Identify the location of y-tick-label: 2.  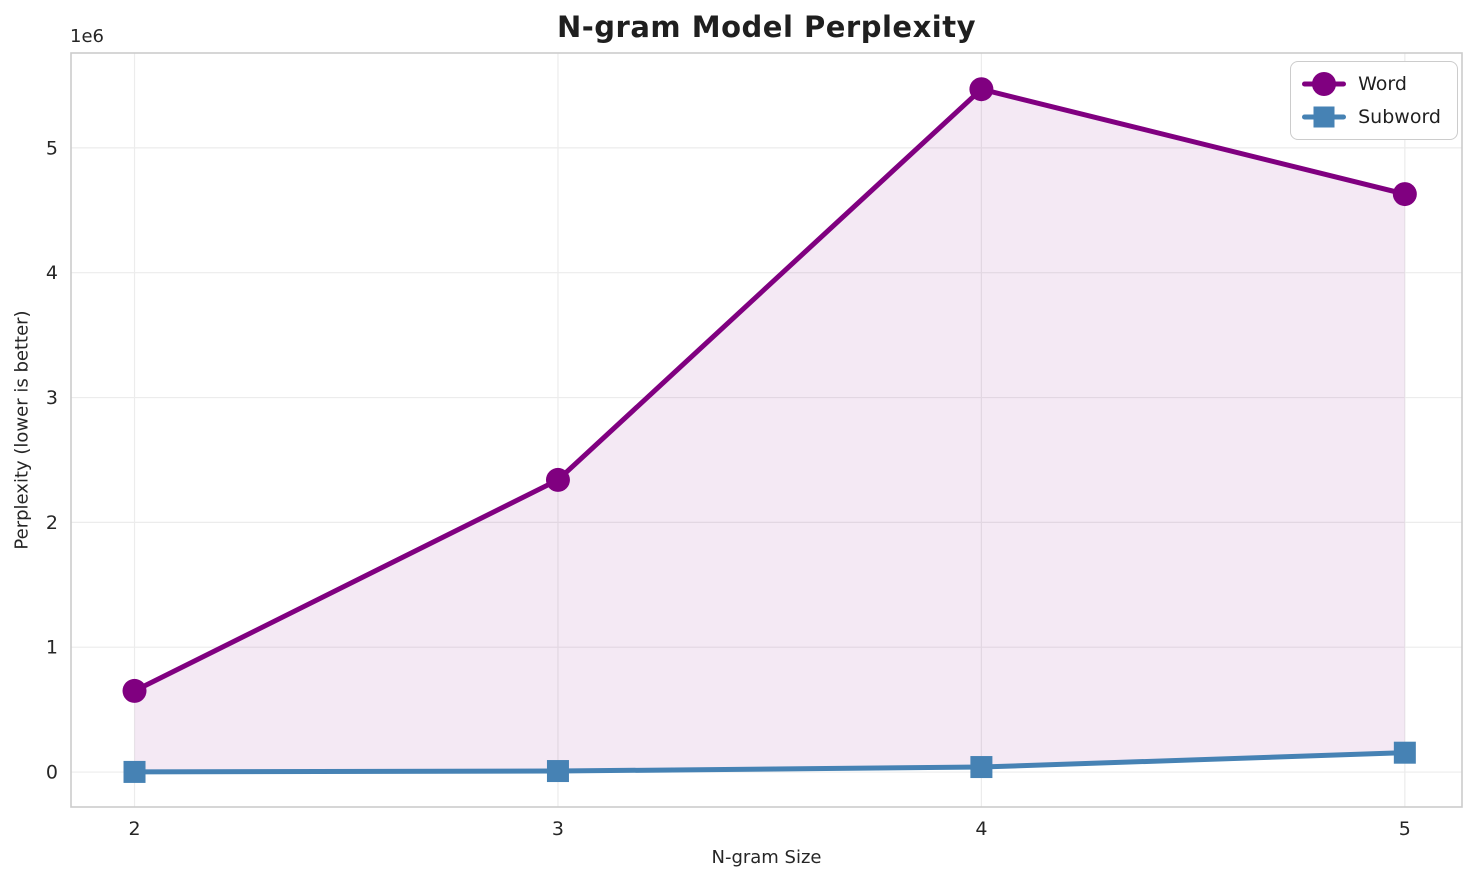
(52, 523).